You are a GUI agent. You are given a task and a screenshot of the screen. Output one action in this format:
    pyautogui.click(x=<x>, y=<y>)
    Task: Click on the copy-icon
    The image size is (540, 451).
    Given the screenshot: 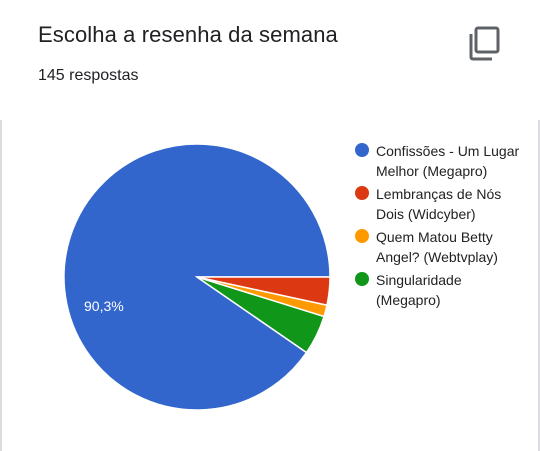 What is the action you would take?
    pyautogui.click(x=484, y=43)
    